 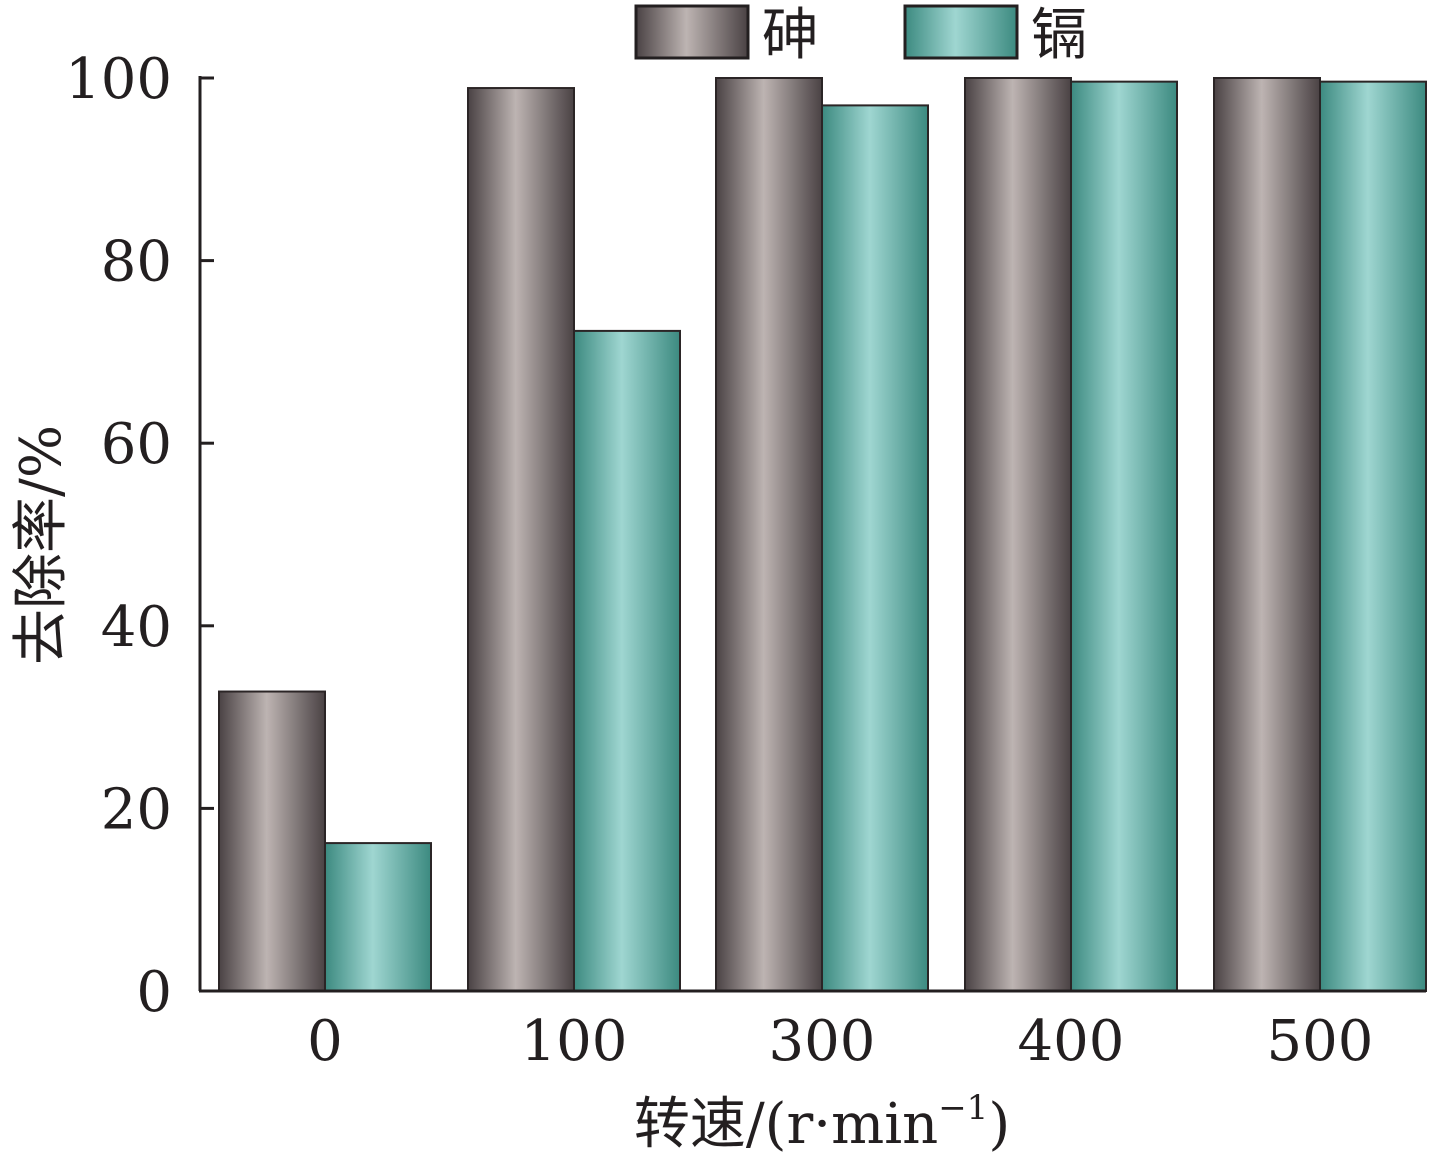 I want to click on y-tick-label-20: 20, so click(x=136, y=809).